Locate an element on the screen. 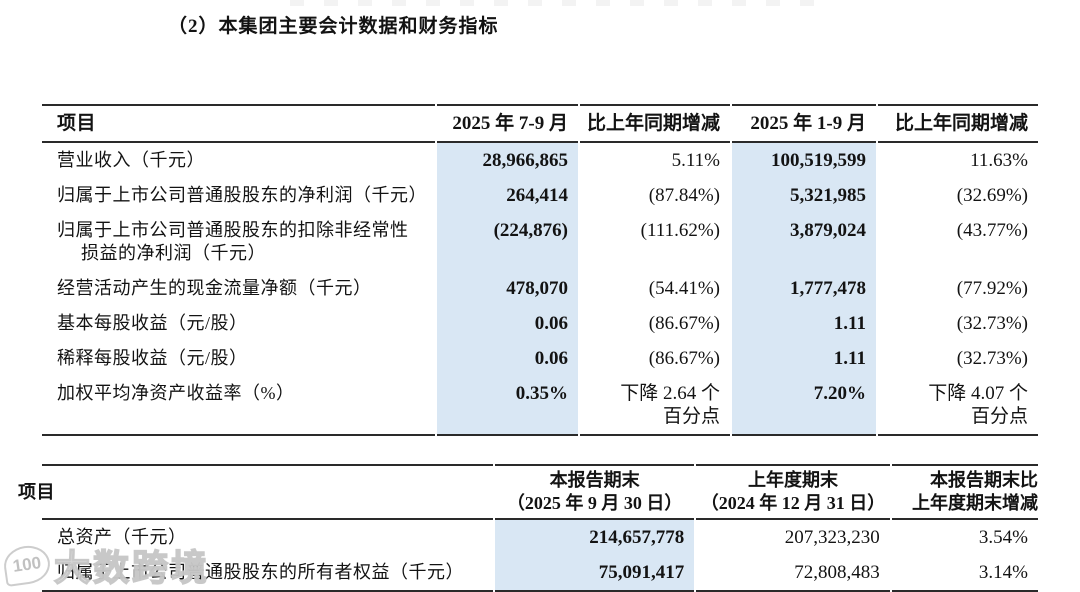 Image resolution: width=1080 pixels, height=592 pixels. row-label: 总资产（千元） is located at coordinates (122, 537).